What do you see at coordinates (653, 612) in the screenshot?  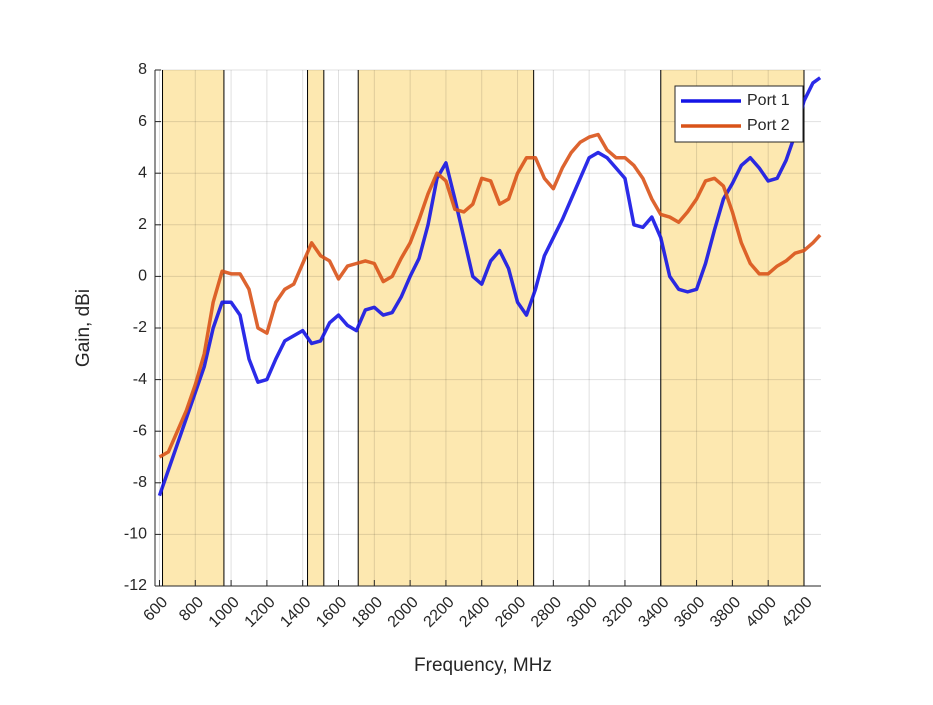 I see `x-tick-label: 3400` at bounding box center [653, 612].